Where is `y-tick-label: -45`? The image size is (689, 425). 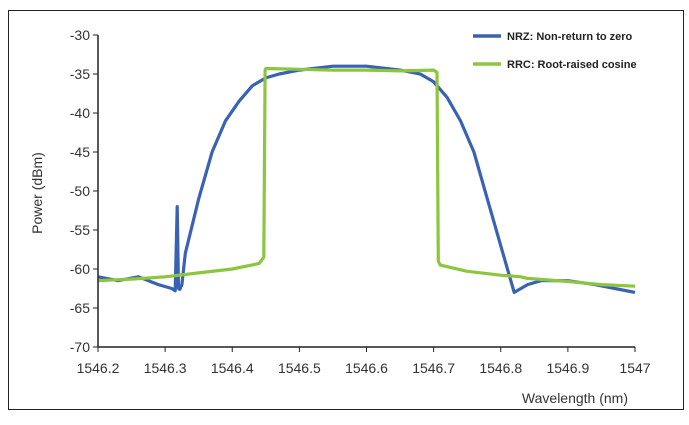 y-tick-label: -45 is located at coordinates (80, 152).